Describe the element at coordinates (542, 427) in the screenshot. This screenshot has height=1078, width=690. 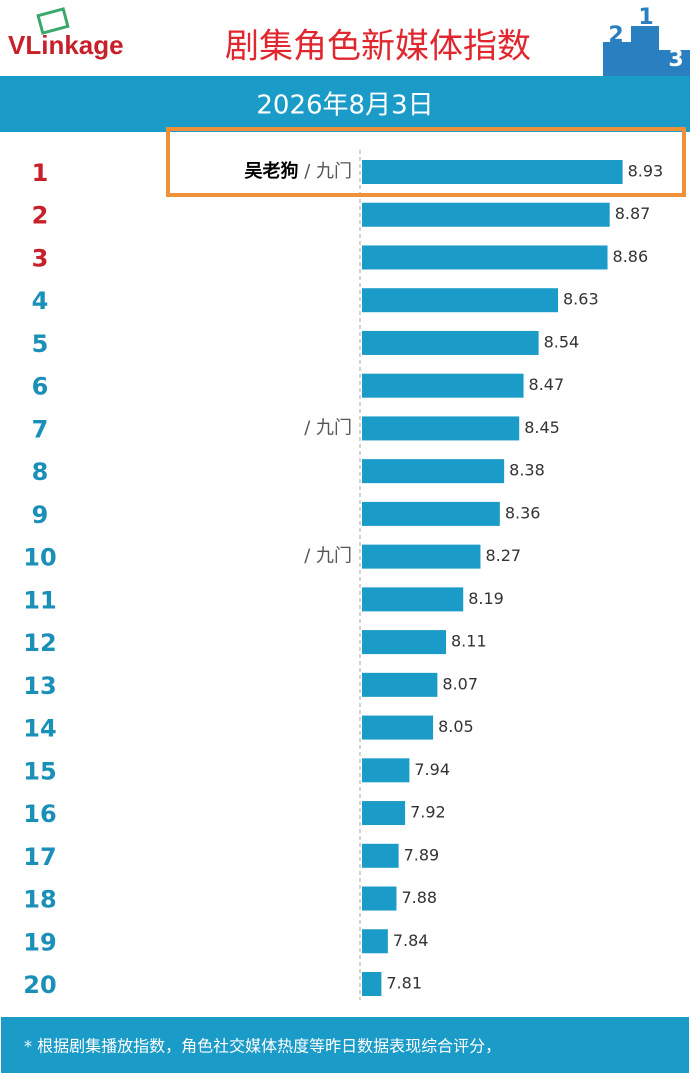
I see `value-label: 8.45` at that location.